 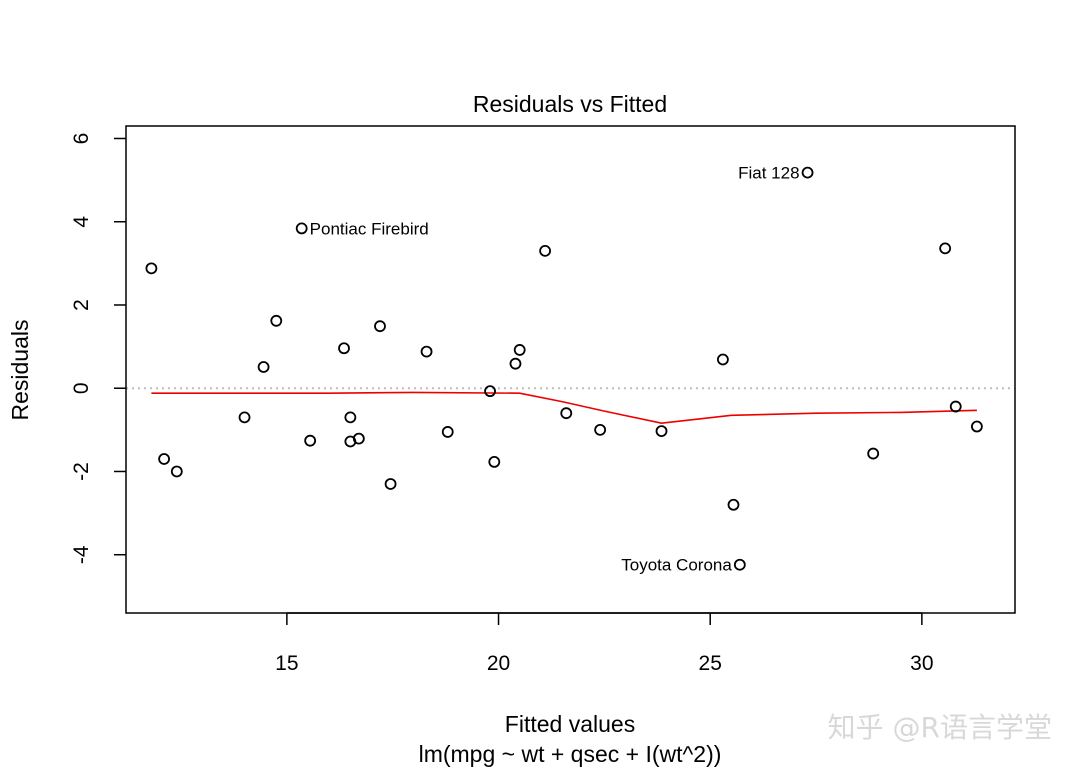 I want to click on point-label: Pontiac Firebird, so click(x=369, y=228).